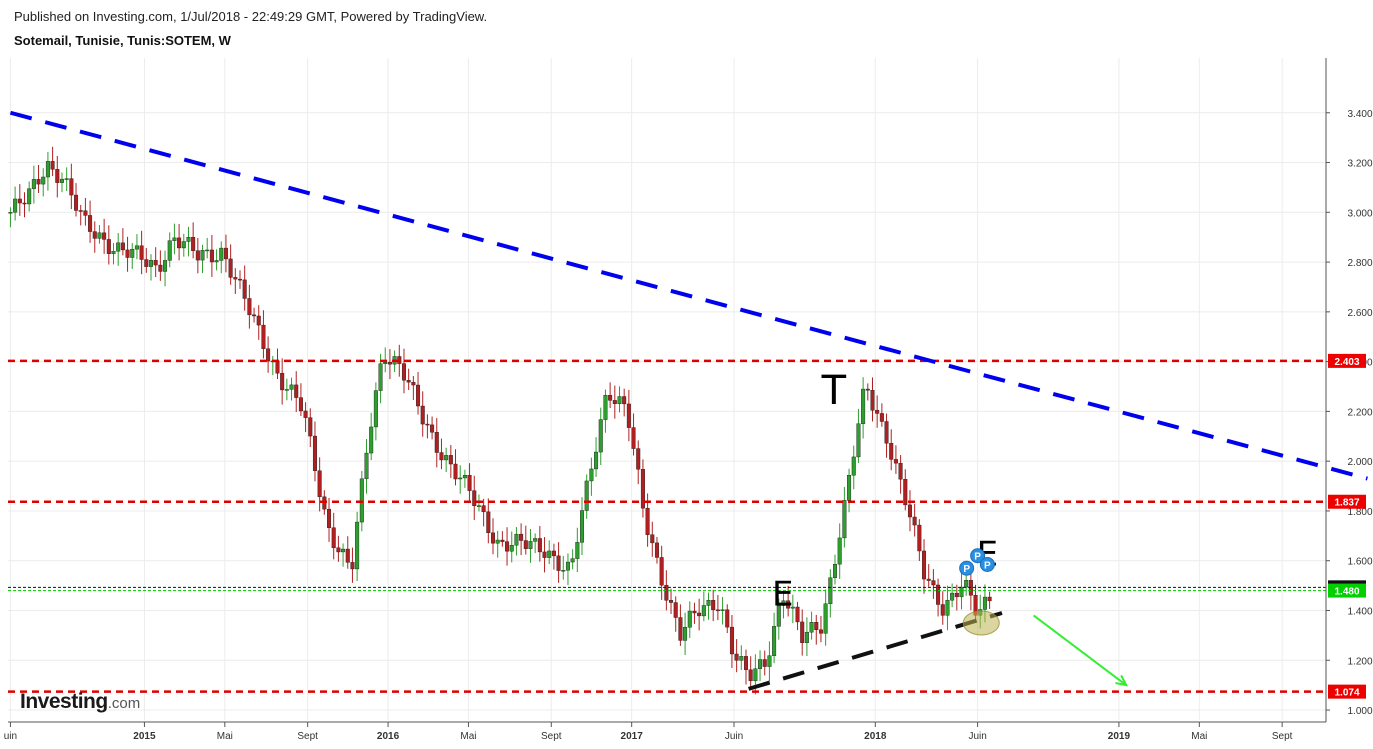  I want to click on y-tick-label: 2.200, so click(1359, 412).